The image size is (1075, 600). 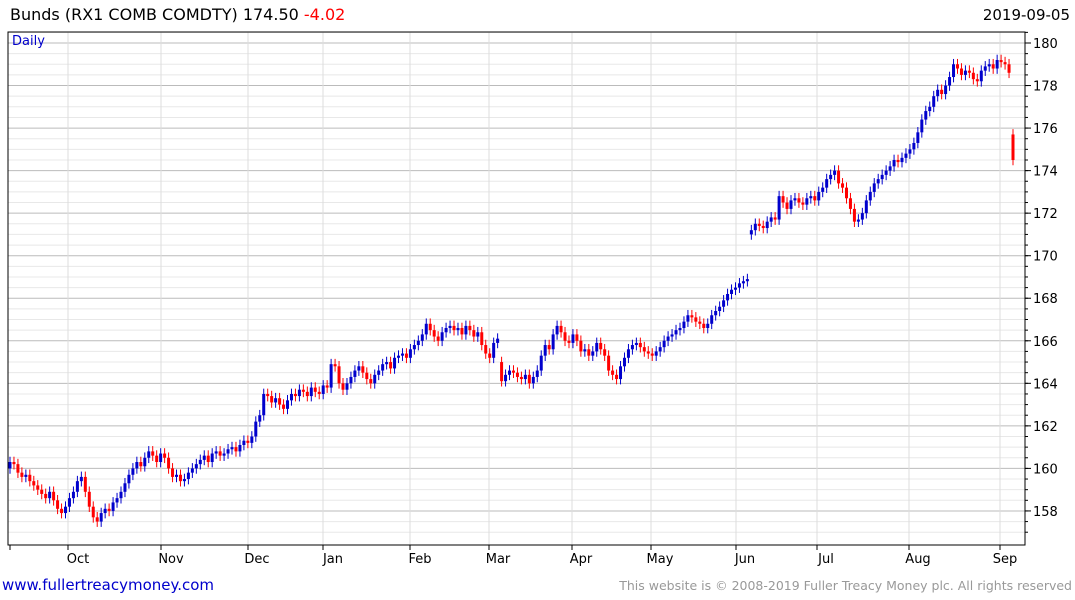 What do you see at coordinates (1026, 15) in the screenshot?
I see `chart-date: 2019-09-05` at bounding box center [1026, 15].